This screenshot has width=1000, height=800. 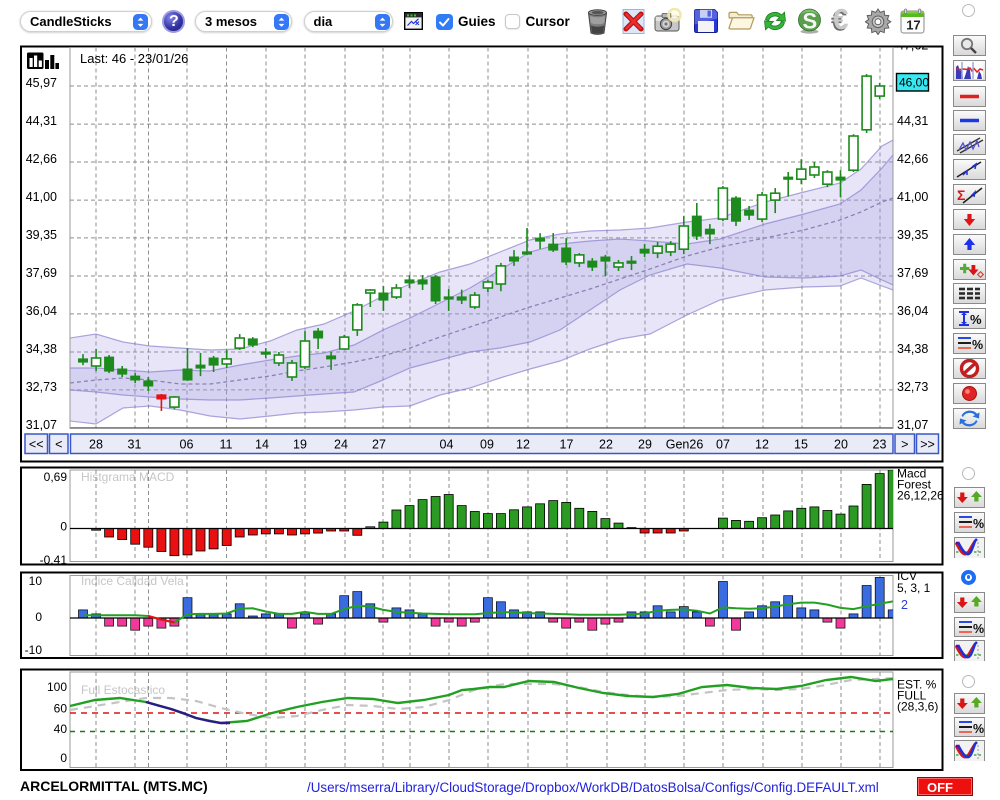 I want to click on svg-text: Histgrama MACD, so click(x=128, y=477).